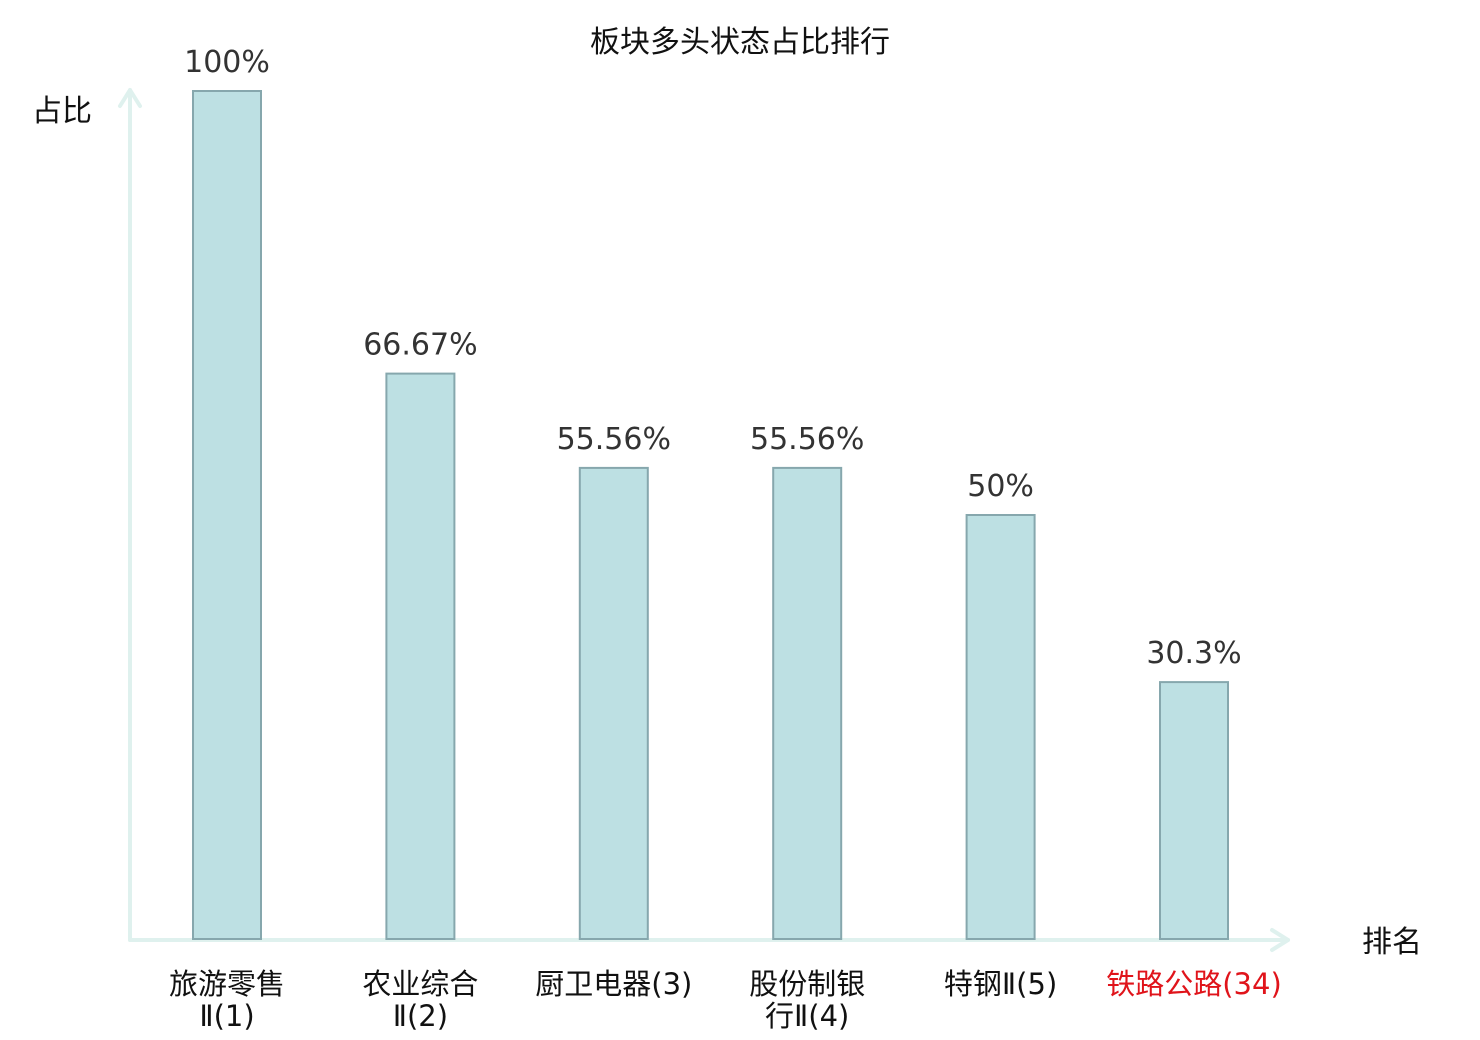 The height and width of the screenshot is (1040, 1480). What do you see at coordinates (420, 1016) in the screenshot?
I see `category-label: Ⅱ(2)` at bounding box center [420, 1016].